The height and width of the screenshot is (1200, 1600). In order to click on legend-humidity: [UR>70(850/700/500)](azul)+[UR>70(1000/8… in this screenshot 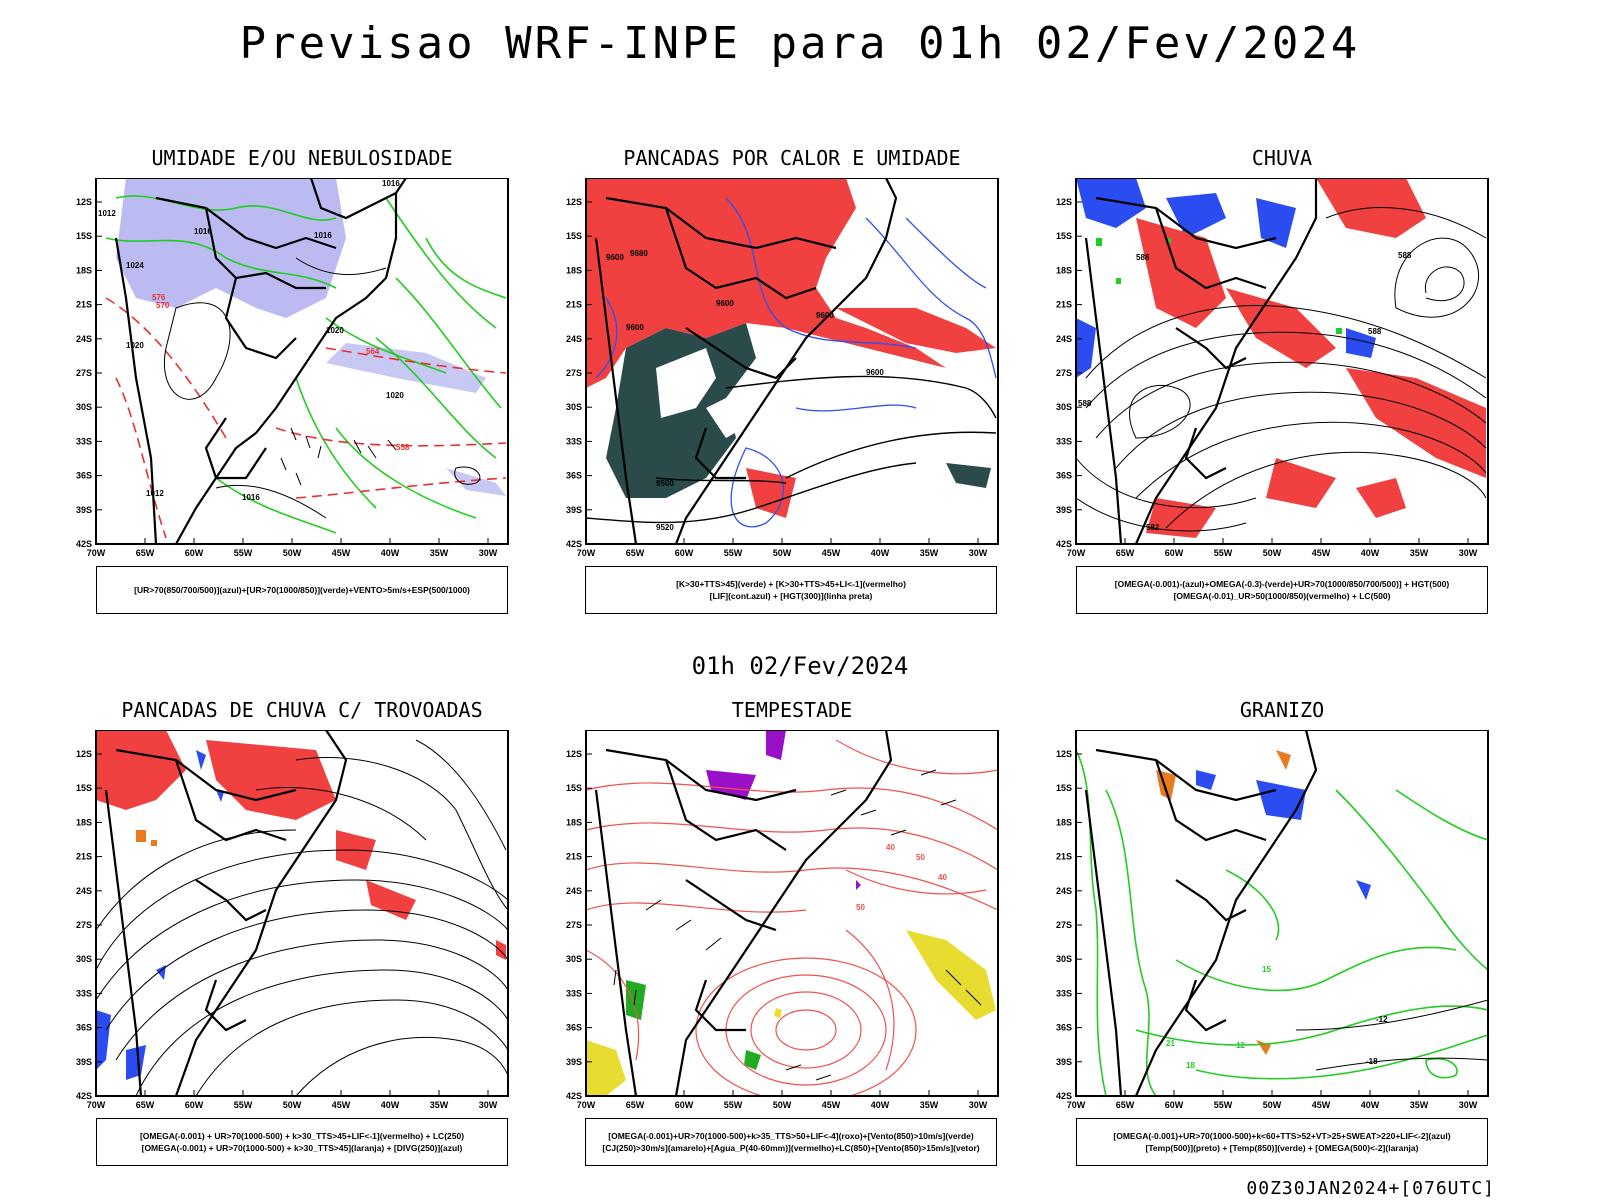, I will do `click(302, 590)`.